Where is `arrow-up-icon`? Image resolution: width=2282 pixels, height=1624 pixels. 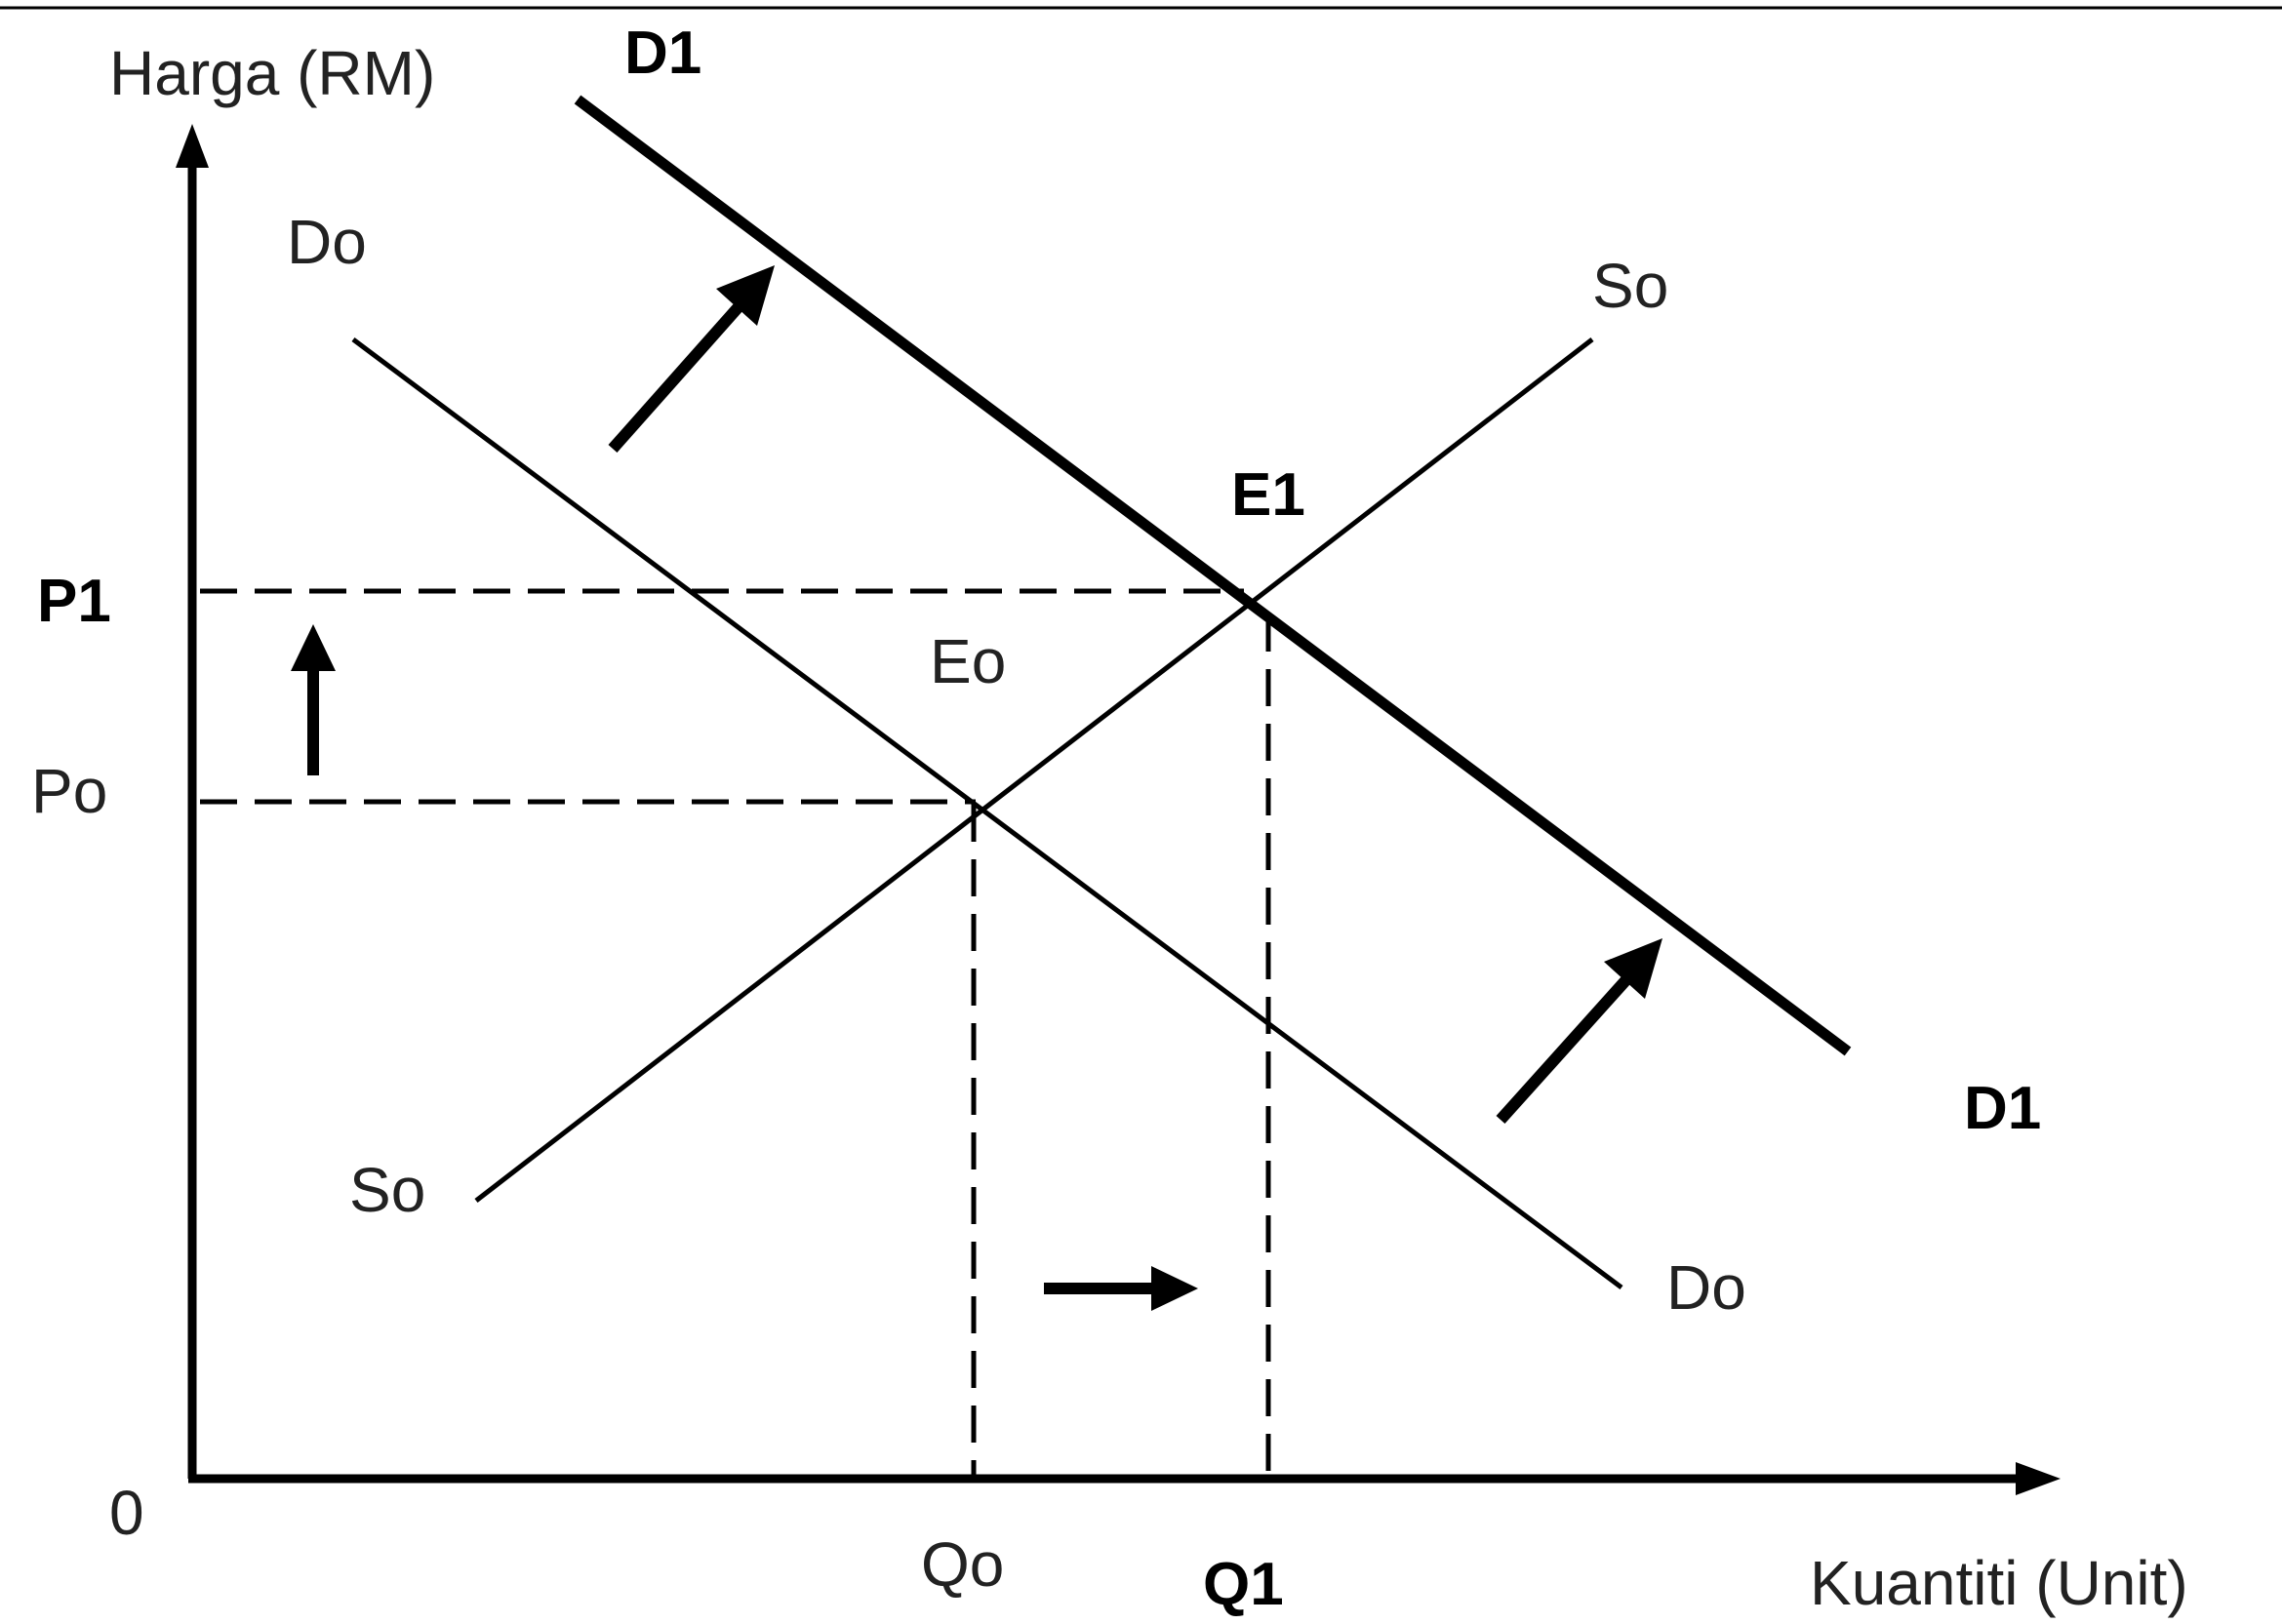 arrow-up-icon is located at coordinates (314, 699).